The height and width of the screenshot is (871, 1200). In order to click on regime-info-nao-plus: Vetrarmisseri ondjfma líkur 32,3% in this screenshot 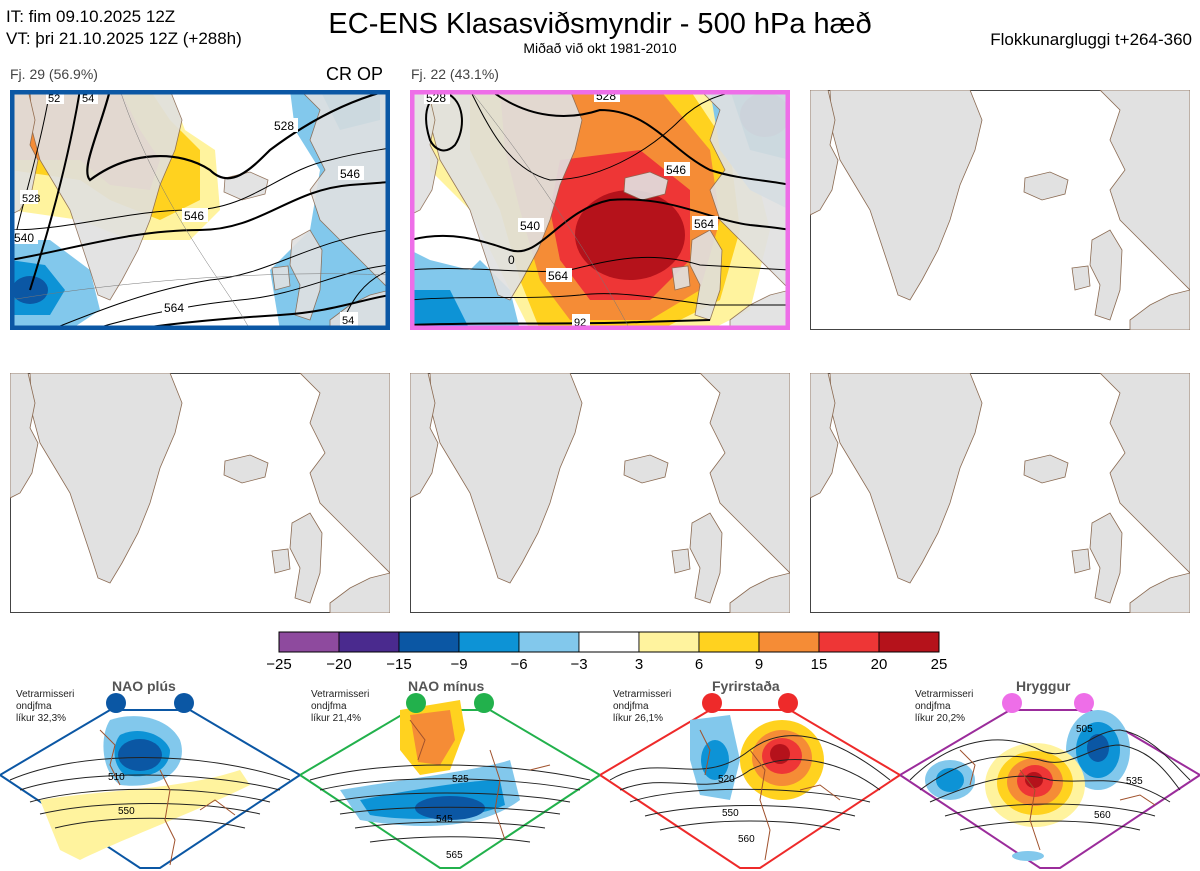, I will do `click(45, 706)`.